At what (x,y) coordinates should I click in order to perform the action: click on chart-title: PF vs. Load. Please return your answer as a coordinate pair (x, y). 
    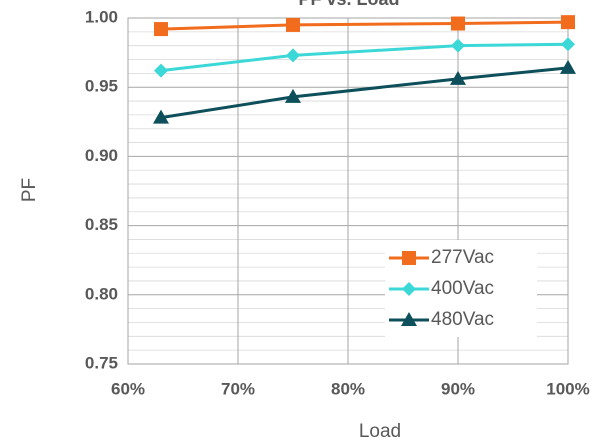
    Looking at the image, I should click on (348, 4).